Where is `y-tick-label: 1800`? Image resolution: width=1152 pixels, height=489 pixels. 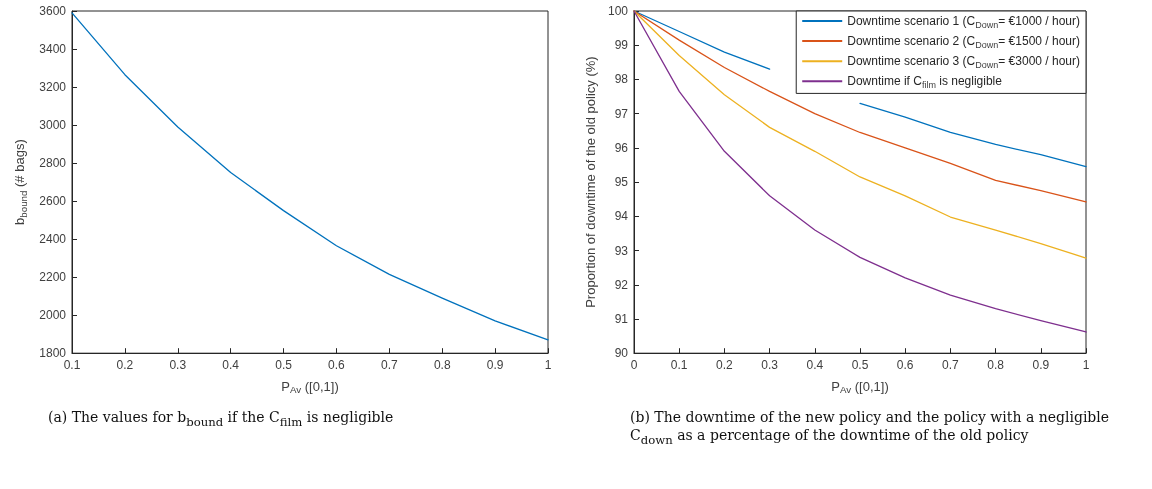
y-tick-label: 1800 is located at coordinates (53, 353).